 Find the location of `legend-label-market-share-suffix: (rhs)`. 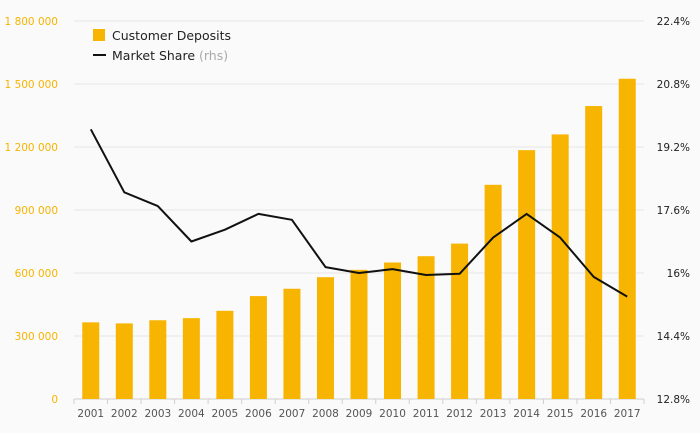

legend-label-market-share-suffix: (rhs) is located at coordinates (213, 55).